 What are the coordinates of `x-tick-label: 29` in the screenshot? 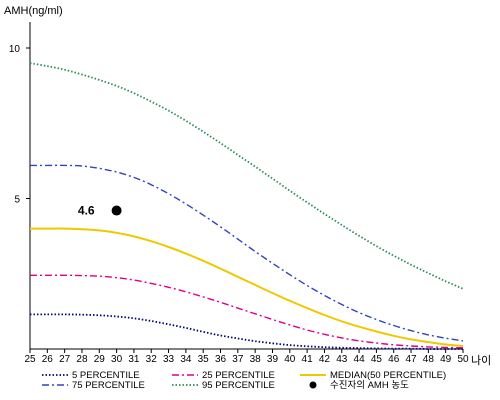 It's located at (100, 359).